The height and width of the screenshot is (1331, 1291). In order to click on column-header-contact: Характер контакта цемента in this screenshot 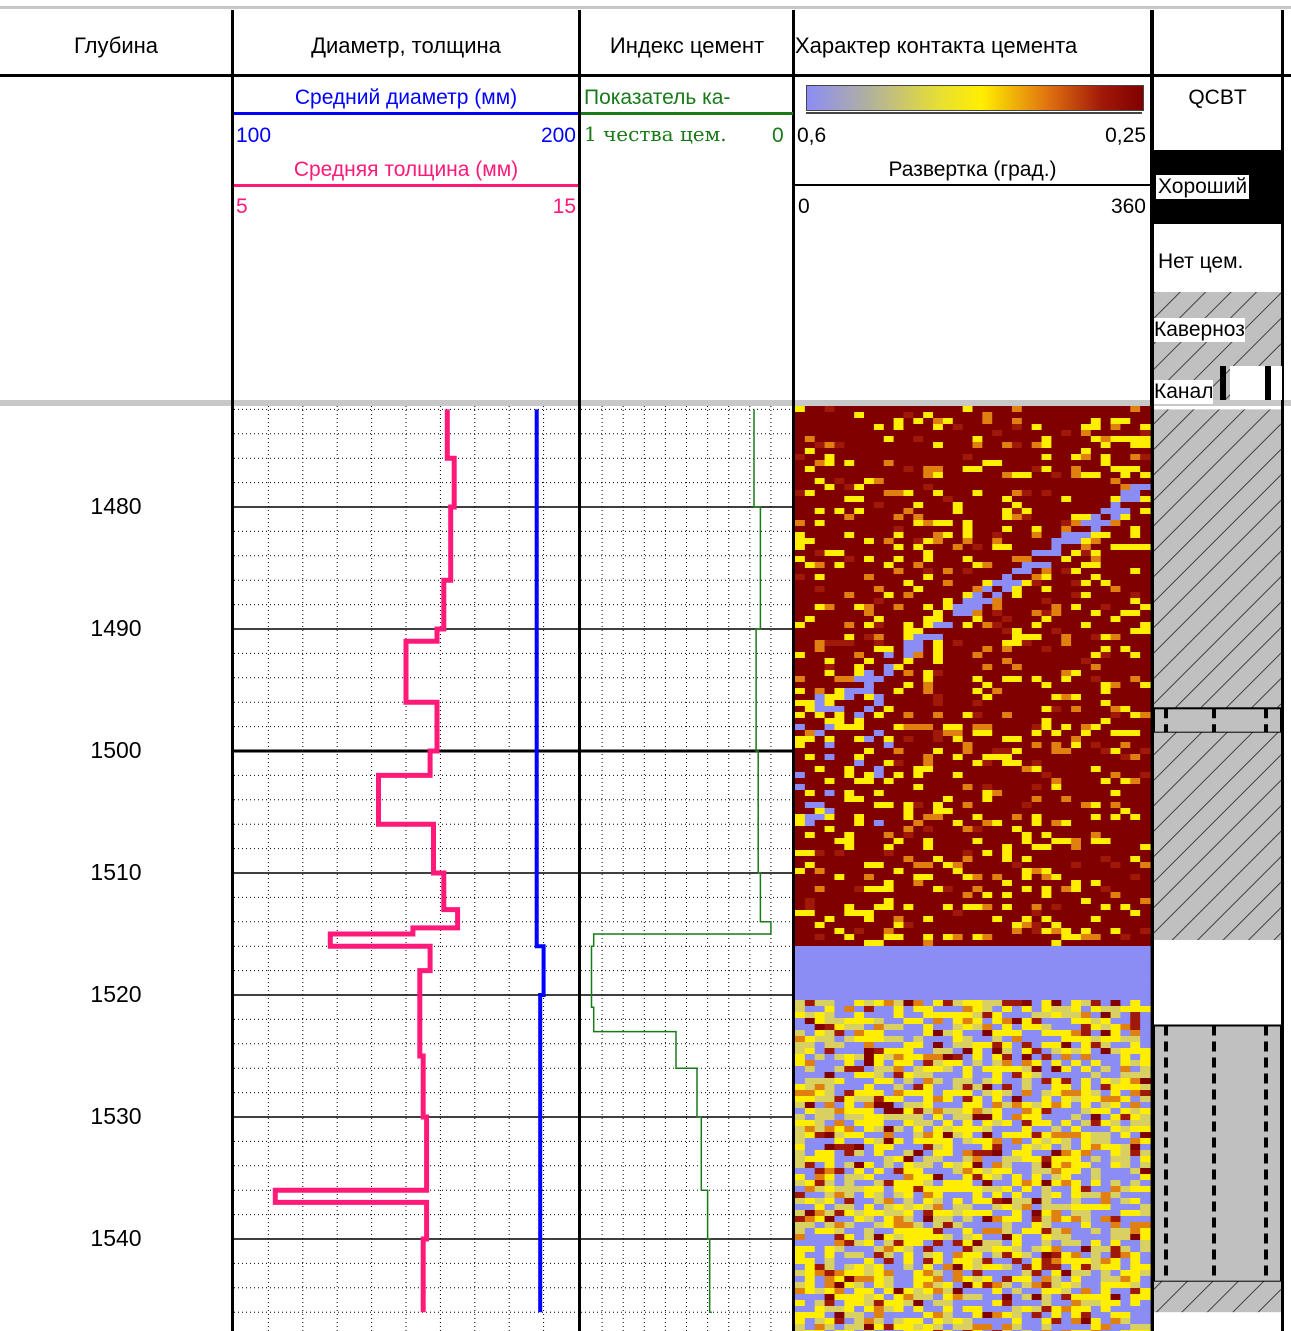, I will do `click(936, 45)`.